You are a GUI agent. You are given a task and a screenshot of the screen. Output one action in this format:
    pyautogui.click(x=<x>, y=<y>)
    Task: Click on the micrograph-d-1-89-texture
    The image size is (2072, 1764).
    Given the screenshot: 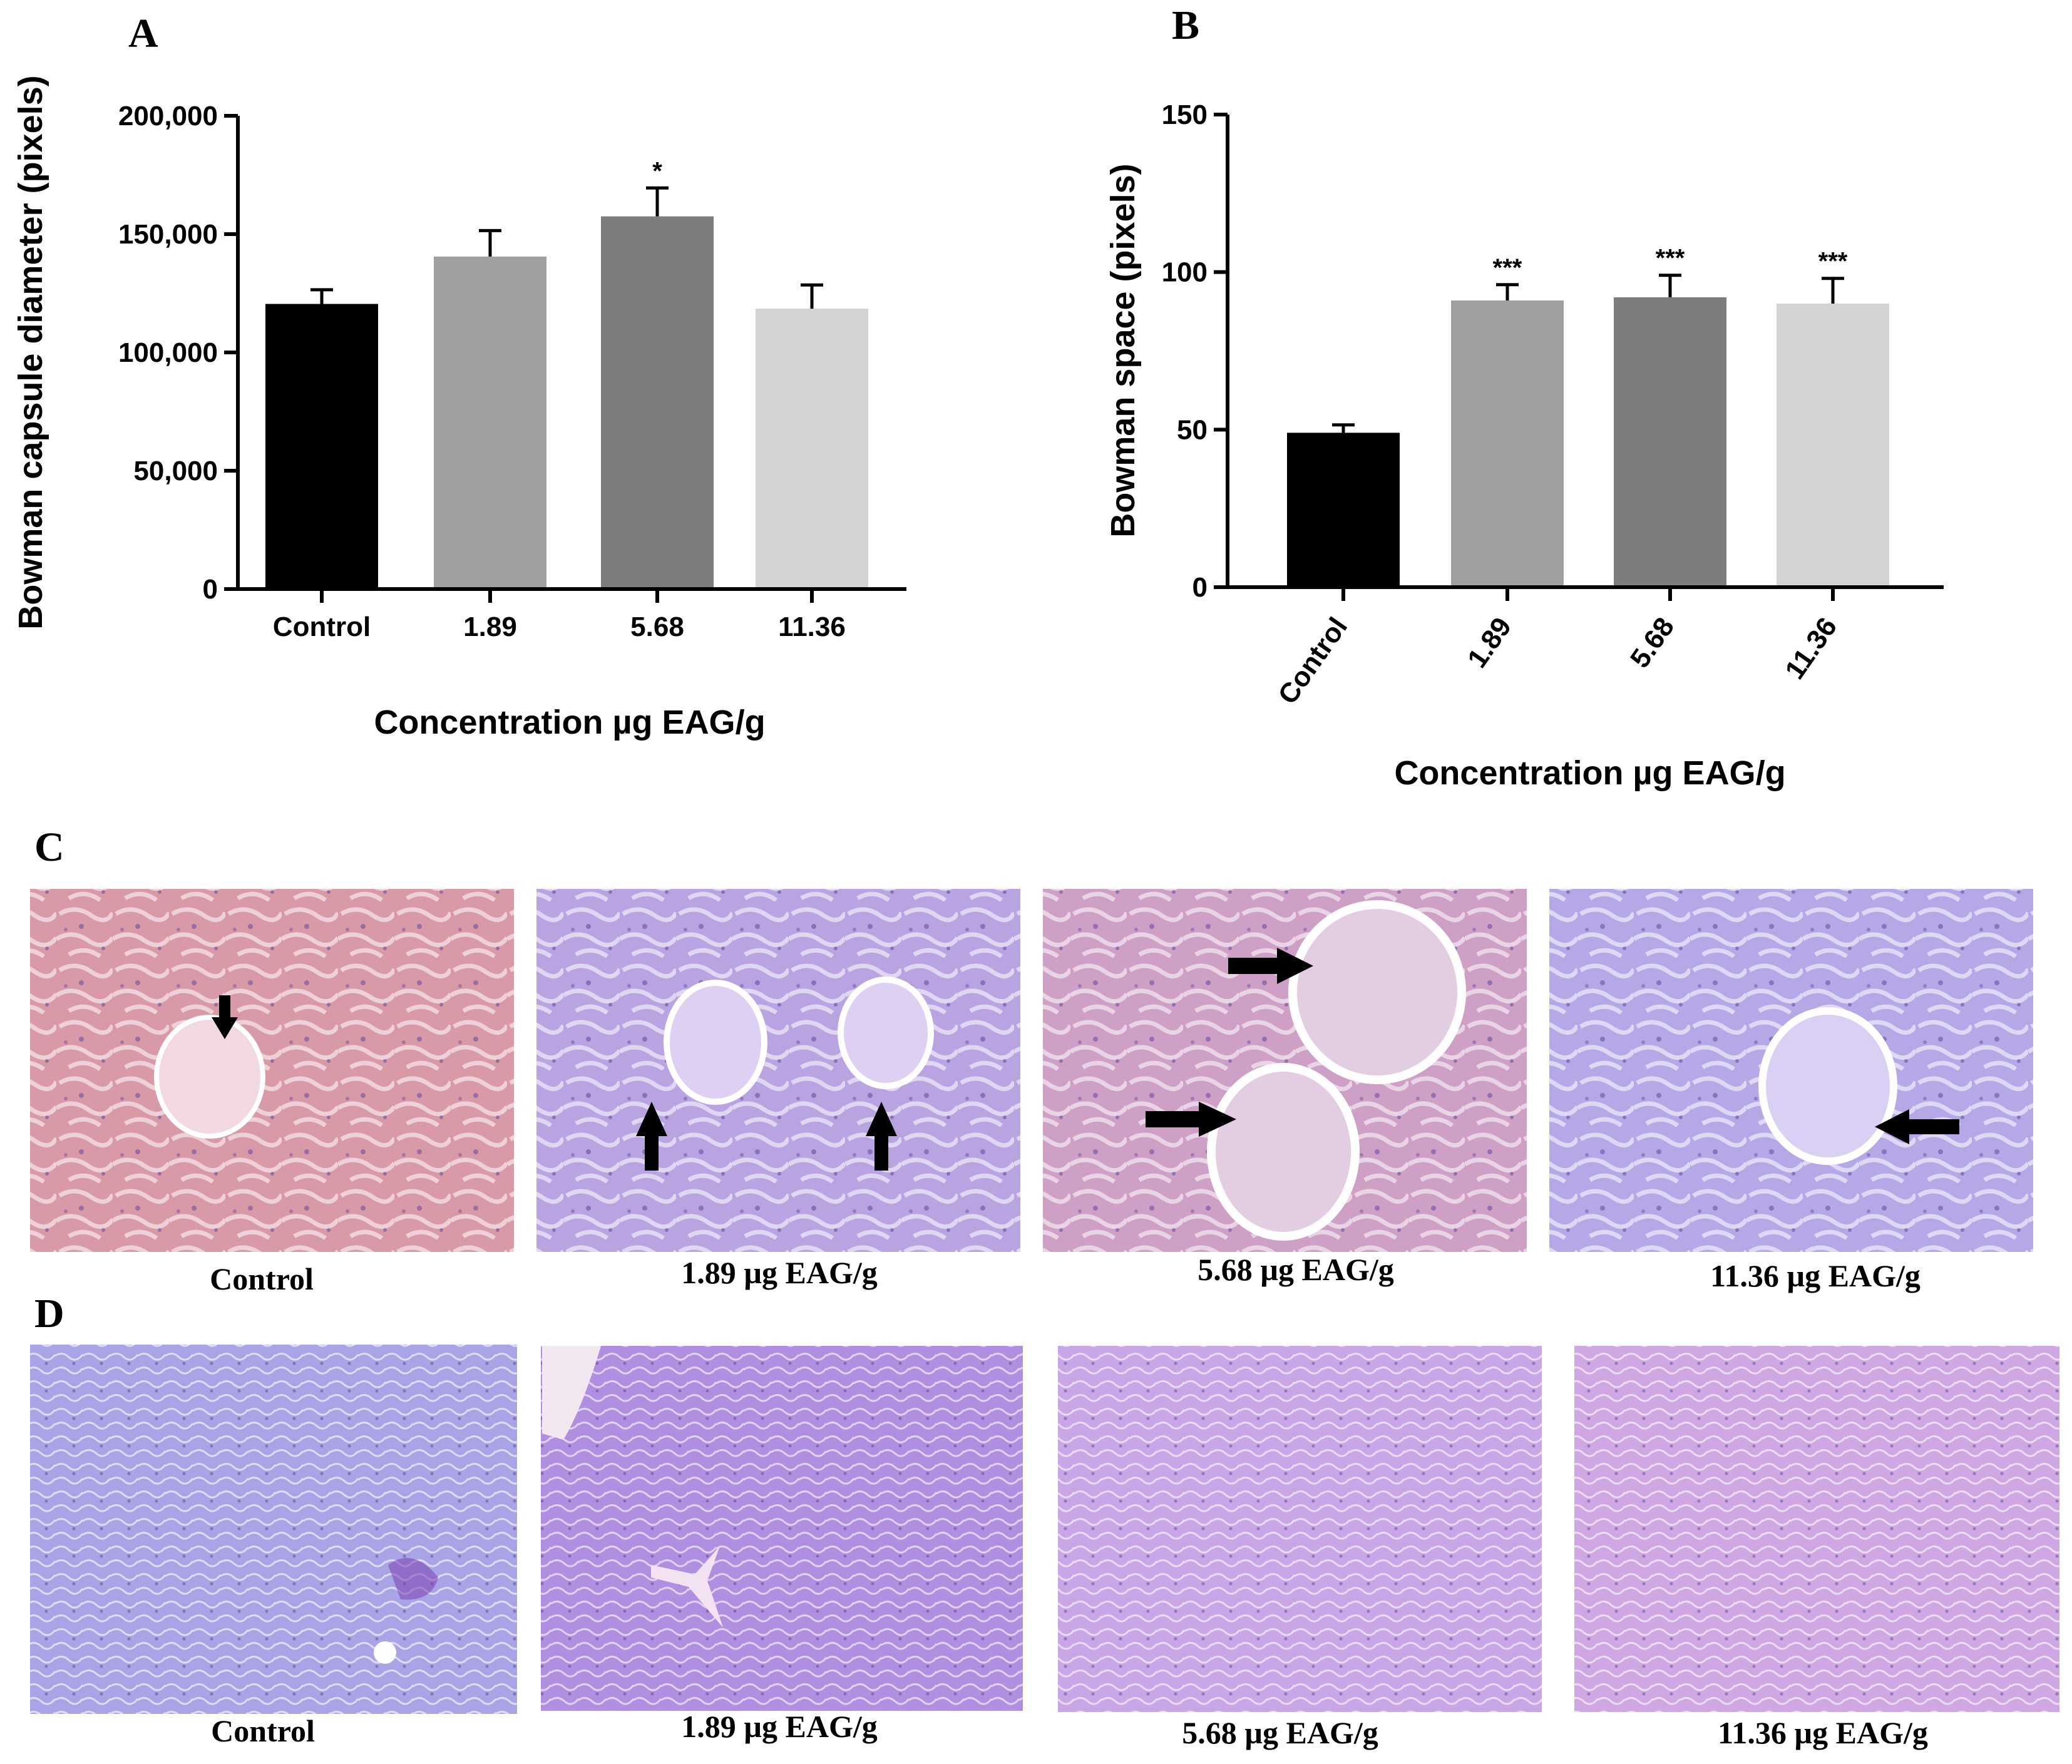 What is the action you would take?
    pyautogui.click(x=782, y=1528)
    